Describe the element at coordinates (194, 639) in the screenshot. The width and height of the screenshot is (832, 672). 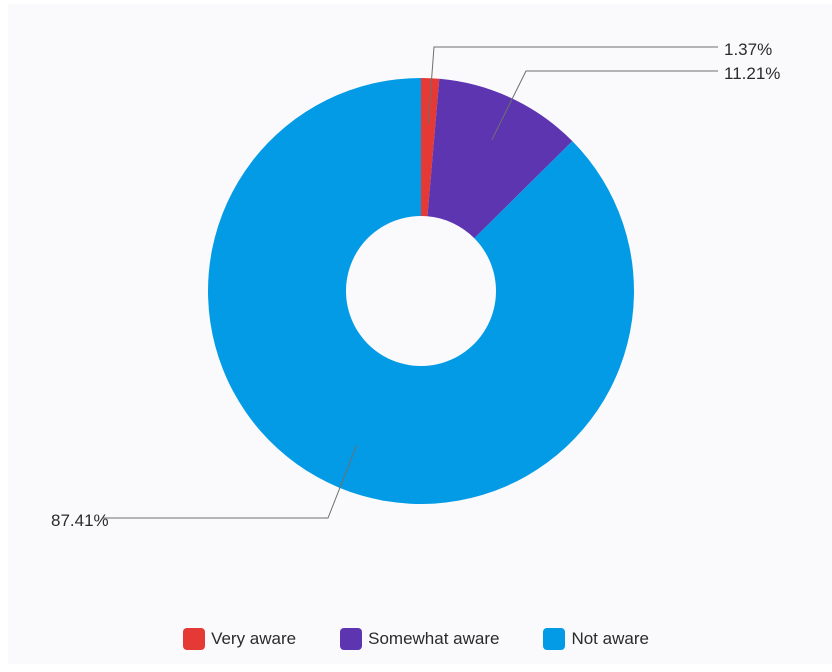
I see `legend-swatch-very-aware` at that location.